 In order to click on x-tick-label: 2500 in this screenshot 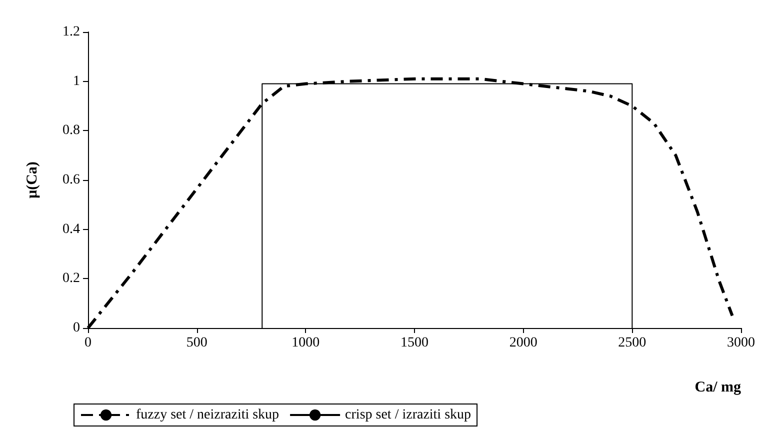, I will do `click(632, 343)`.